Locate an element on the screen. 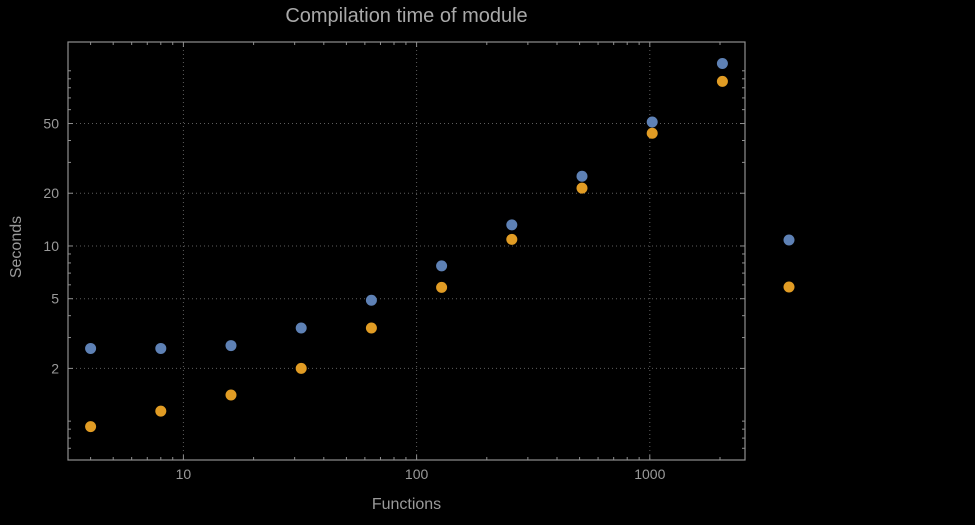 The width and height of the screenshot is (975, 525). y-axis-label: Seconds is located at coordinates (16, 247).